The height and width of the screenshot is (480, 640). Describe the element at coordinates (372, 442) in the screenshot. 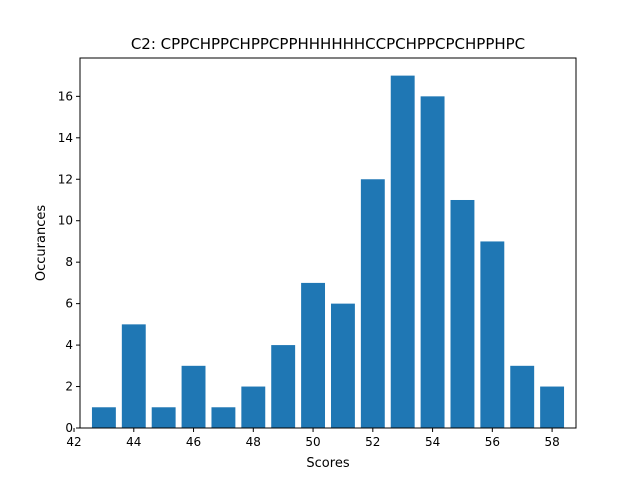

I see `x-tick-label-52: 52` at that location.